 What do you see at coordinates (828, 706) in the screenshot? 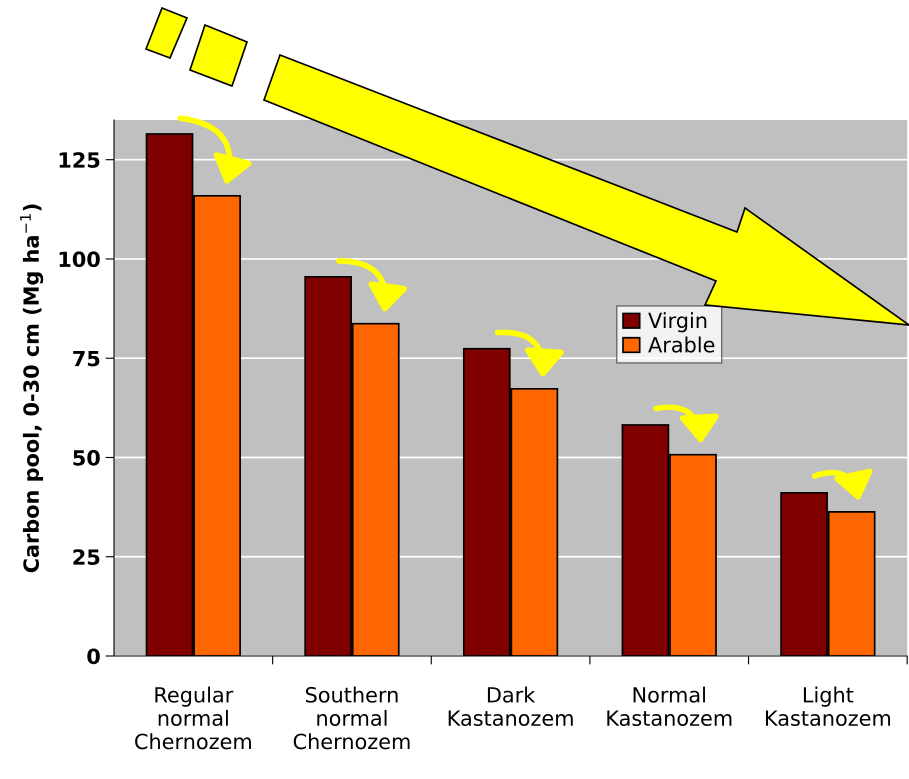
I see `x-tick-label: Light Kastanozem` at bounding box center [828, 706].